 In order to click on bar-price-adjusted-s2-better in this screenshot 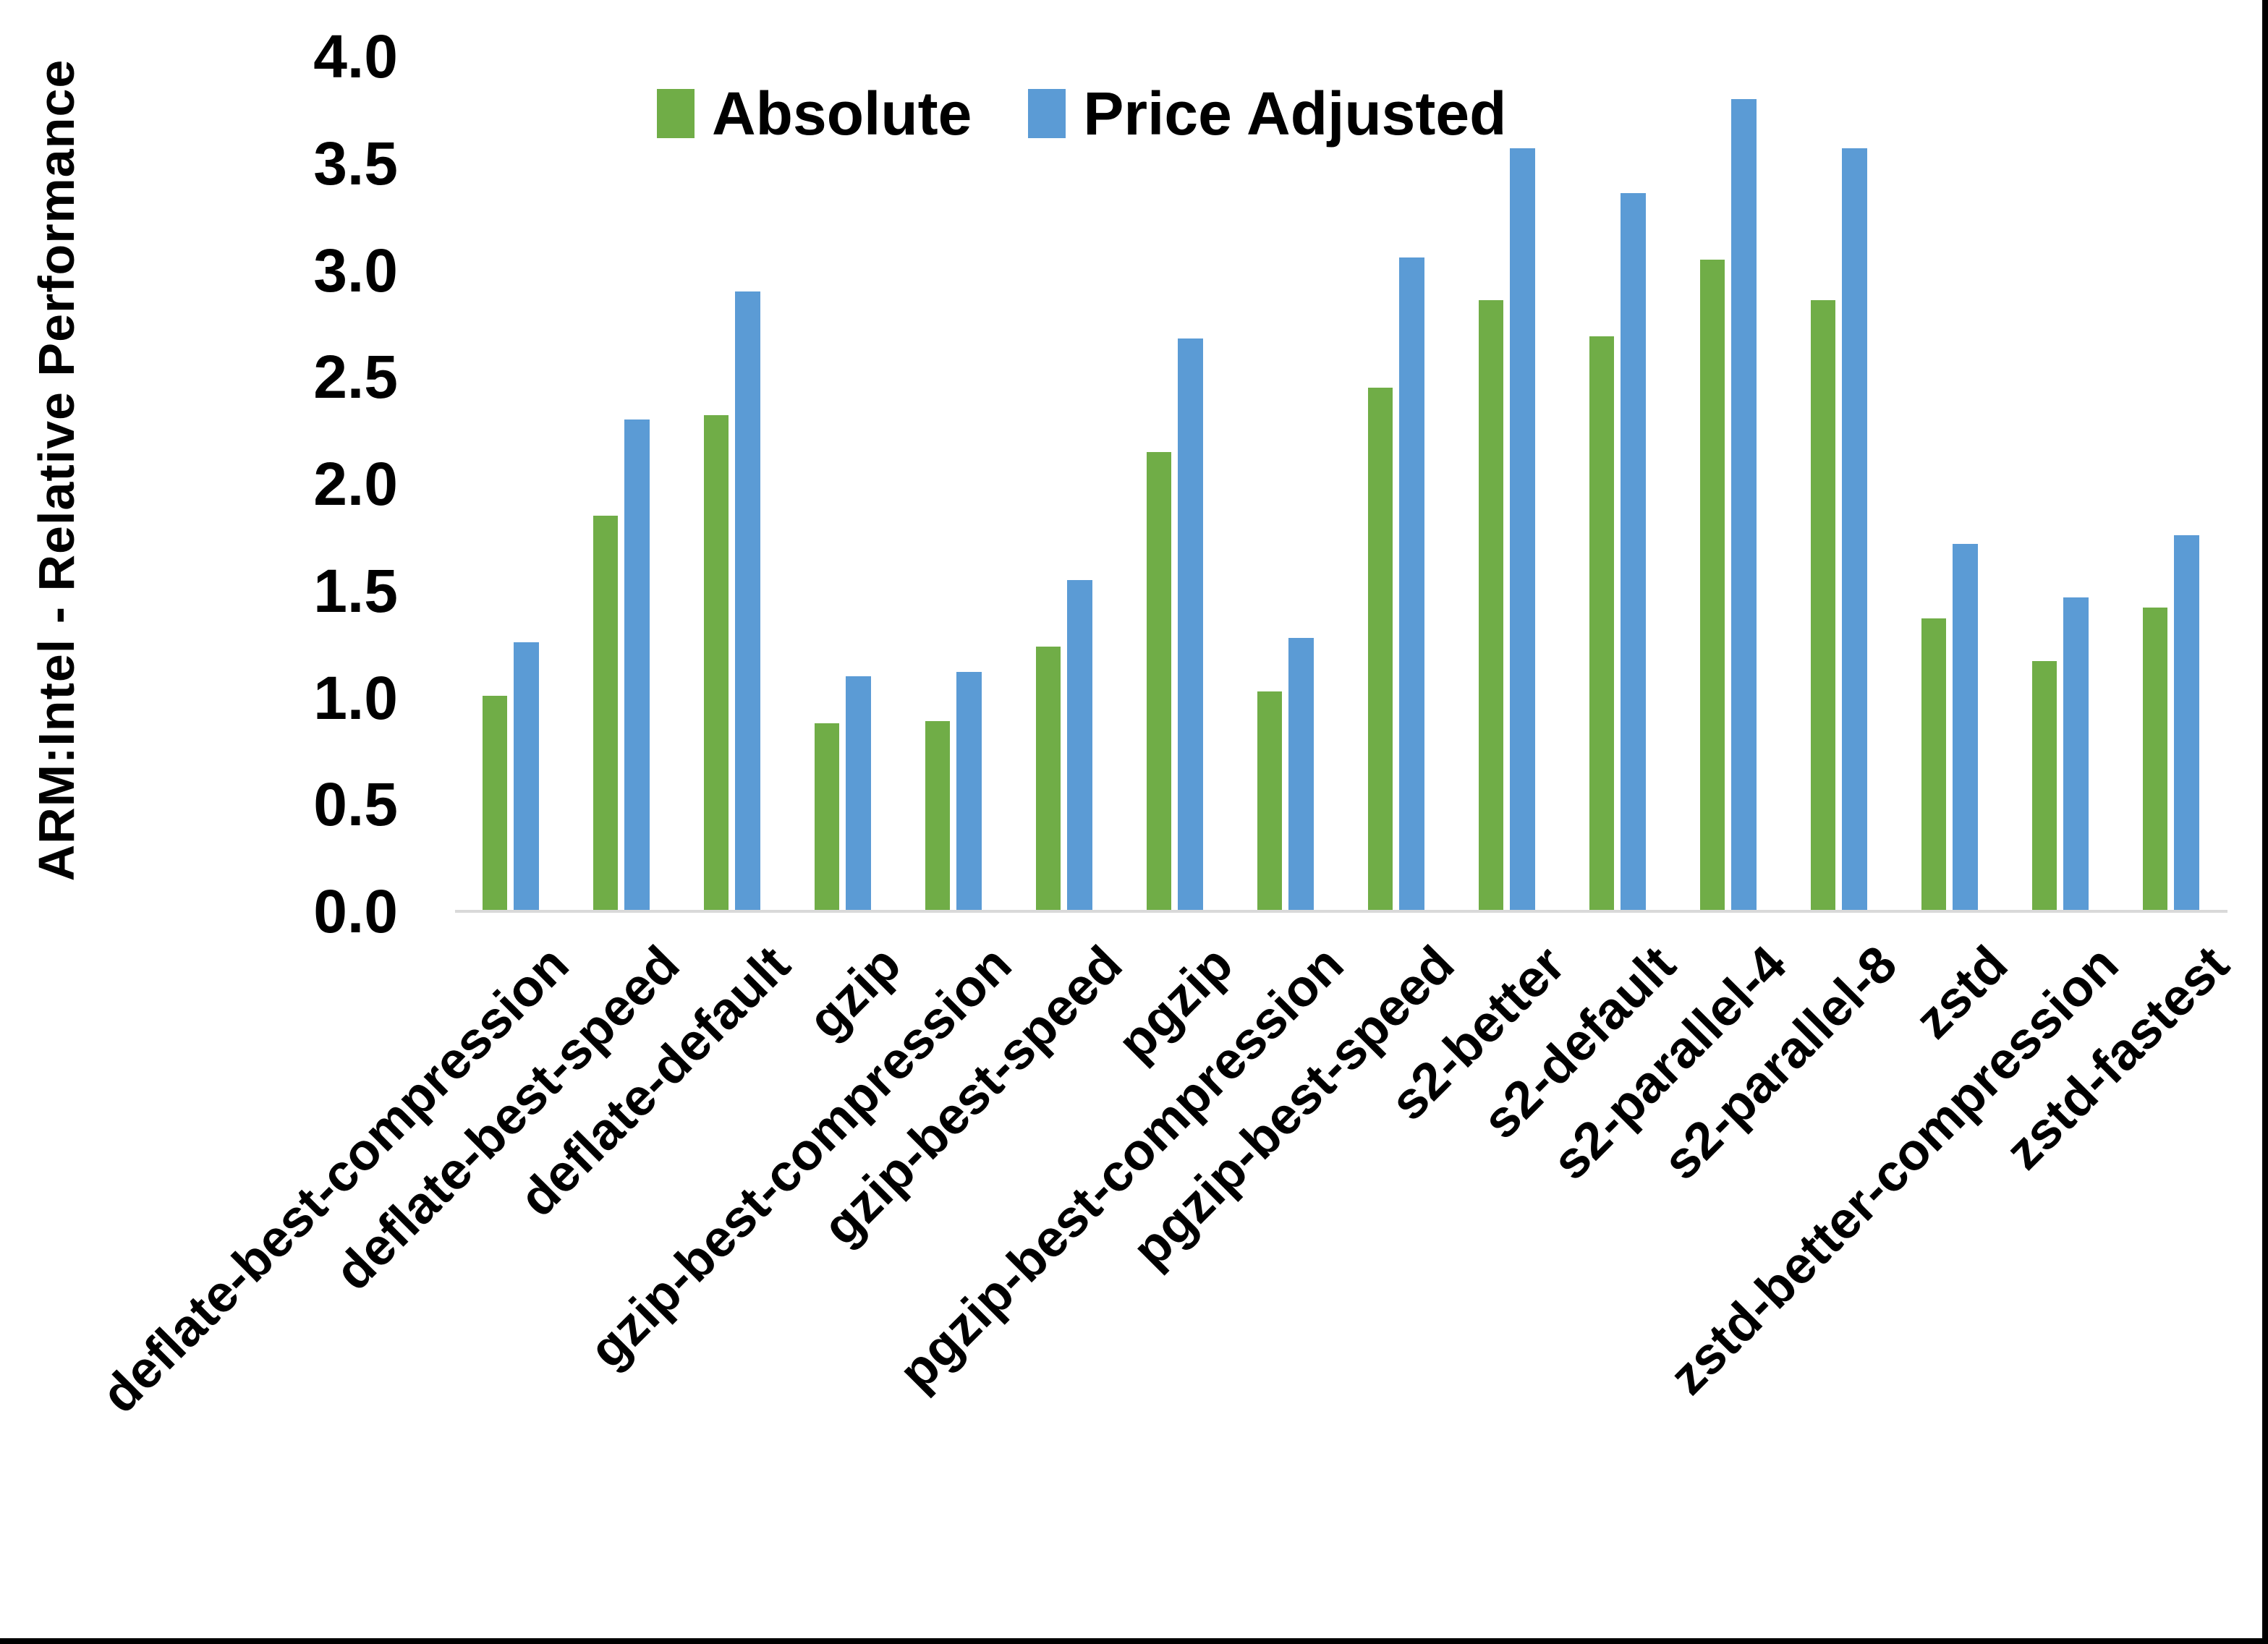, I will do `click(1523, 529)`.